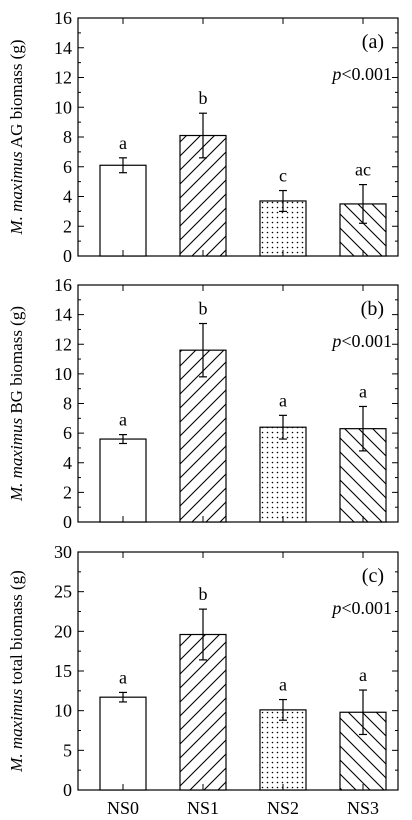  What do you see at coordinates (123, 808) in the screenshot?
I see `x-tick-label: NS0` at bounding box center [123, 808].